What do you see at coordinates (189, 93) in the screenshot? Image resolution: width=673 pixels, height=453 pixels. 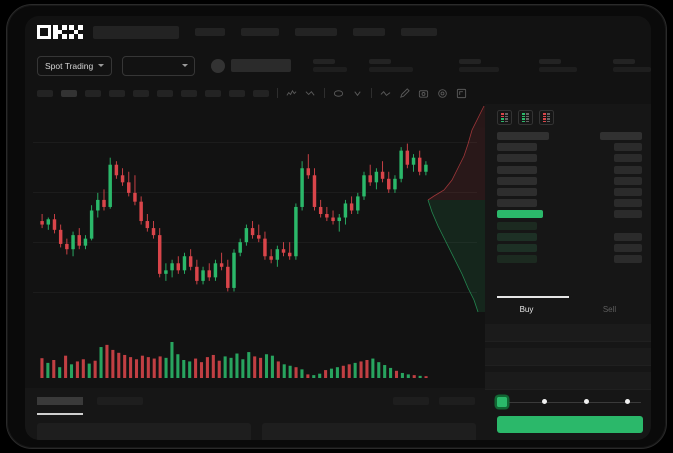 I see `timeframe-1d` at bounding box center [189, 93].